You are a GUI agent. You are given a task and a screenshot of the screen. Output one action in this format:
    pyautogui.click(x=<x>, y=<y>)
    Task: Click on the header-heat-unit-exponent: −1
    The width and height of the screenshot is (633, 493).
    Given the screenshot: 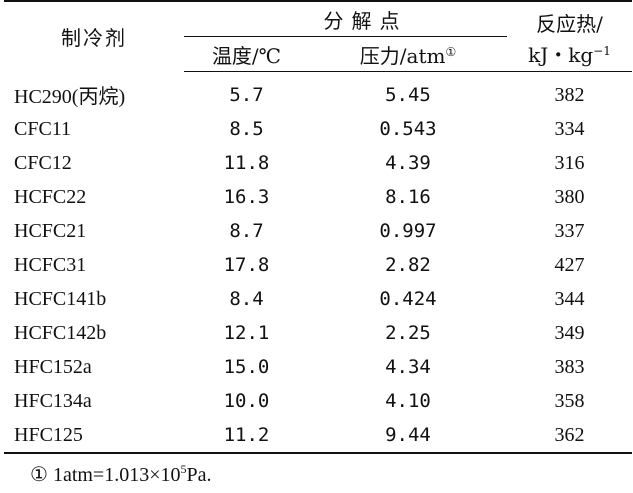 What is the action you would take?
    pyautogui.click(x=602, y=51)
    